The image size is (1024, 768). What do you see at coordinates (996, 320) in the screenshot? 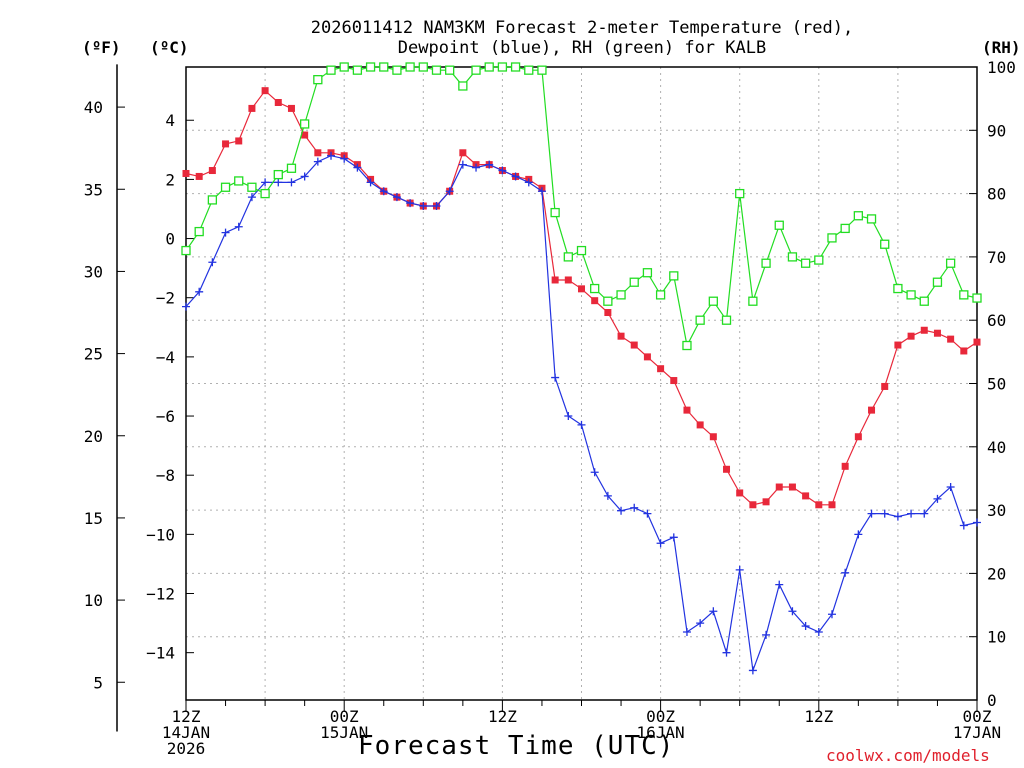
I see `rh-tick-label: 60` at bounding box center [996, 320].